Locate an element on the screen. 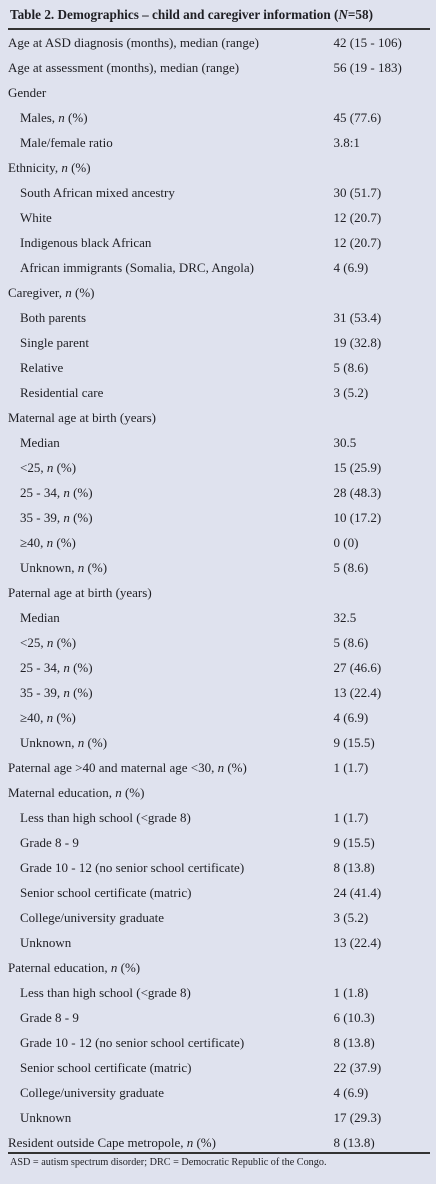  row-label-text: Paternal education, is located at coordinates (59, 967).